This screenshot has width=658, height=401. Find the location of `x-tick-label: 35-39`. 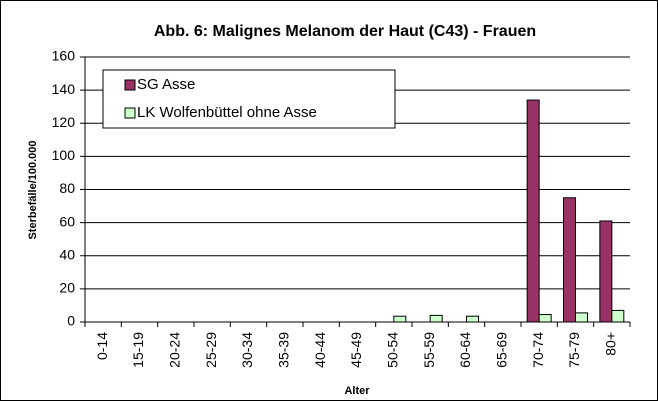

x-tick-label: 35-39 is located at coordinates (284, 350).